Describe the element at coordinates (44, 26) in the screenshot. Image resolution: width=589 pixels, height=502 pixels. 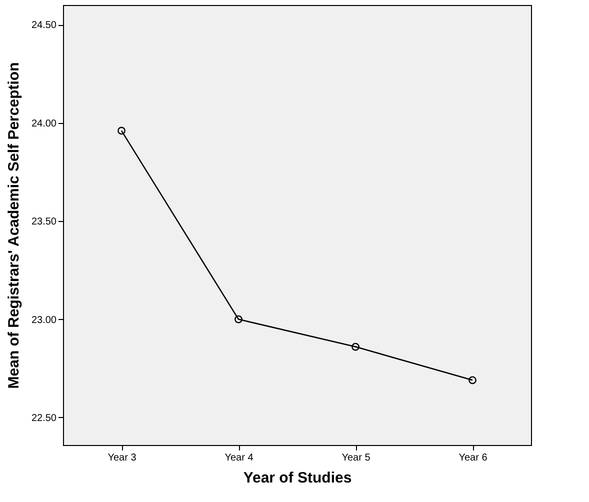
I see `y-tick-label: 24.50` at that location.